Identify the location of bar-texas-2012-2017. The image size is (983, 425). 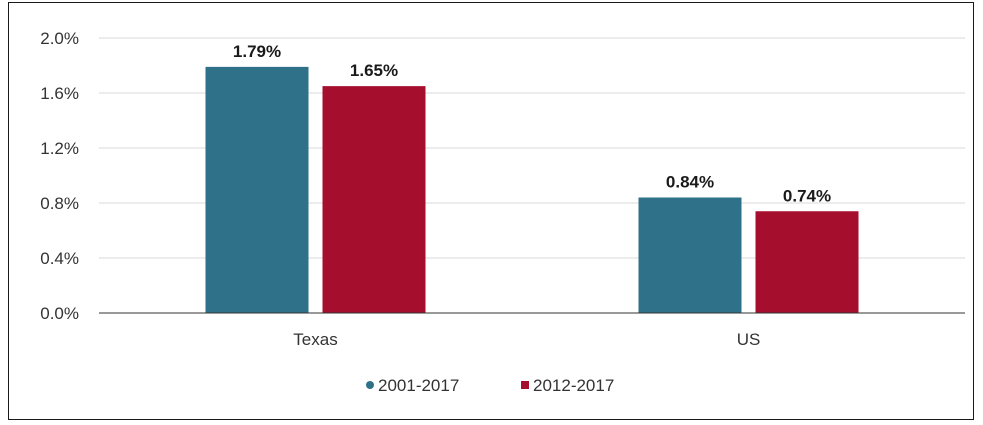
(374, 199).